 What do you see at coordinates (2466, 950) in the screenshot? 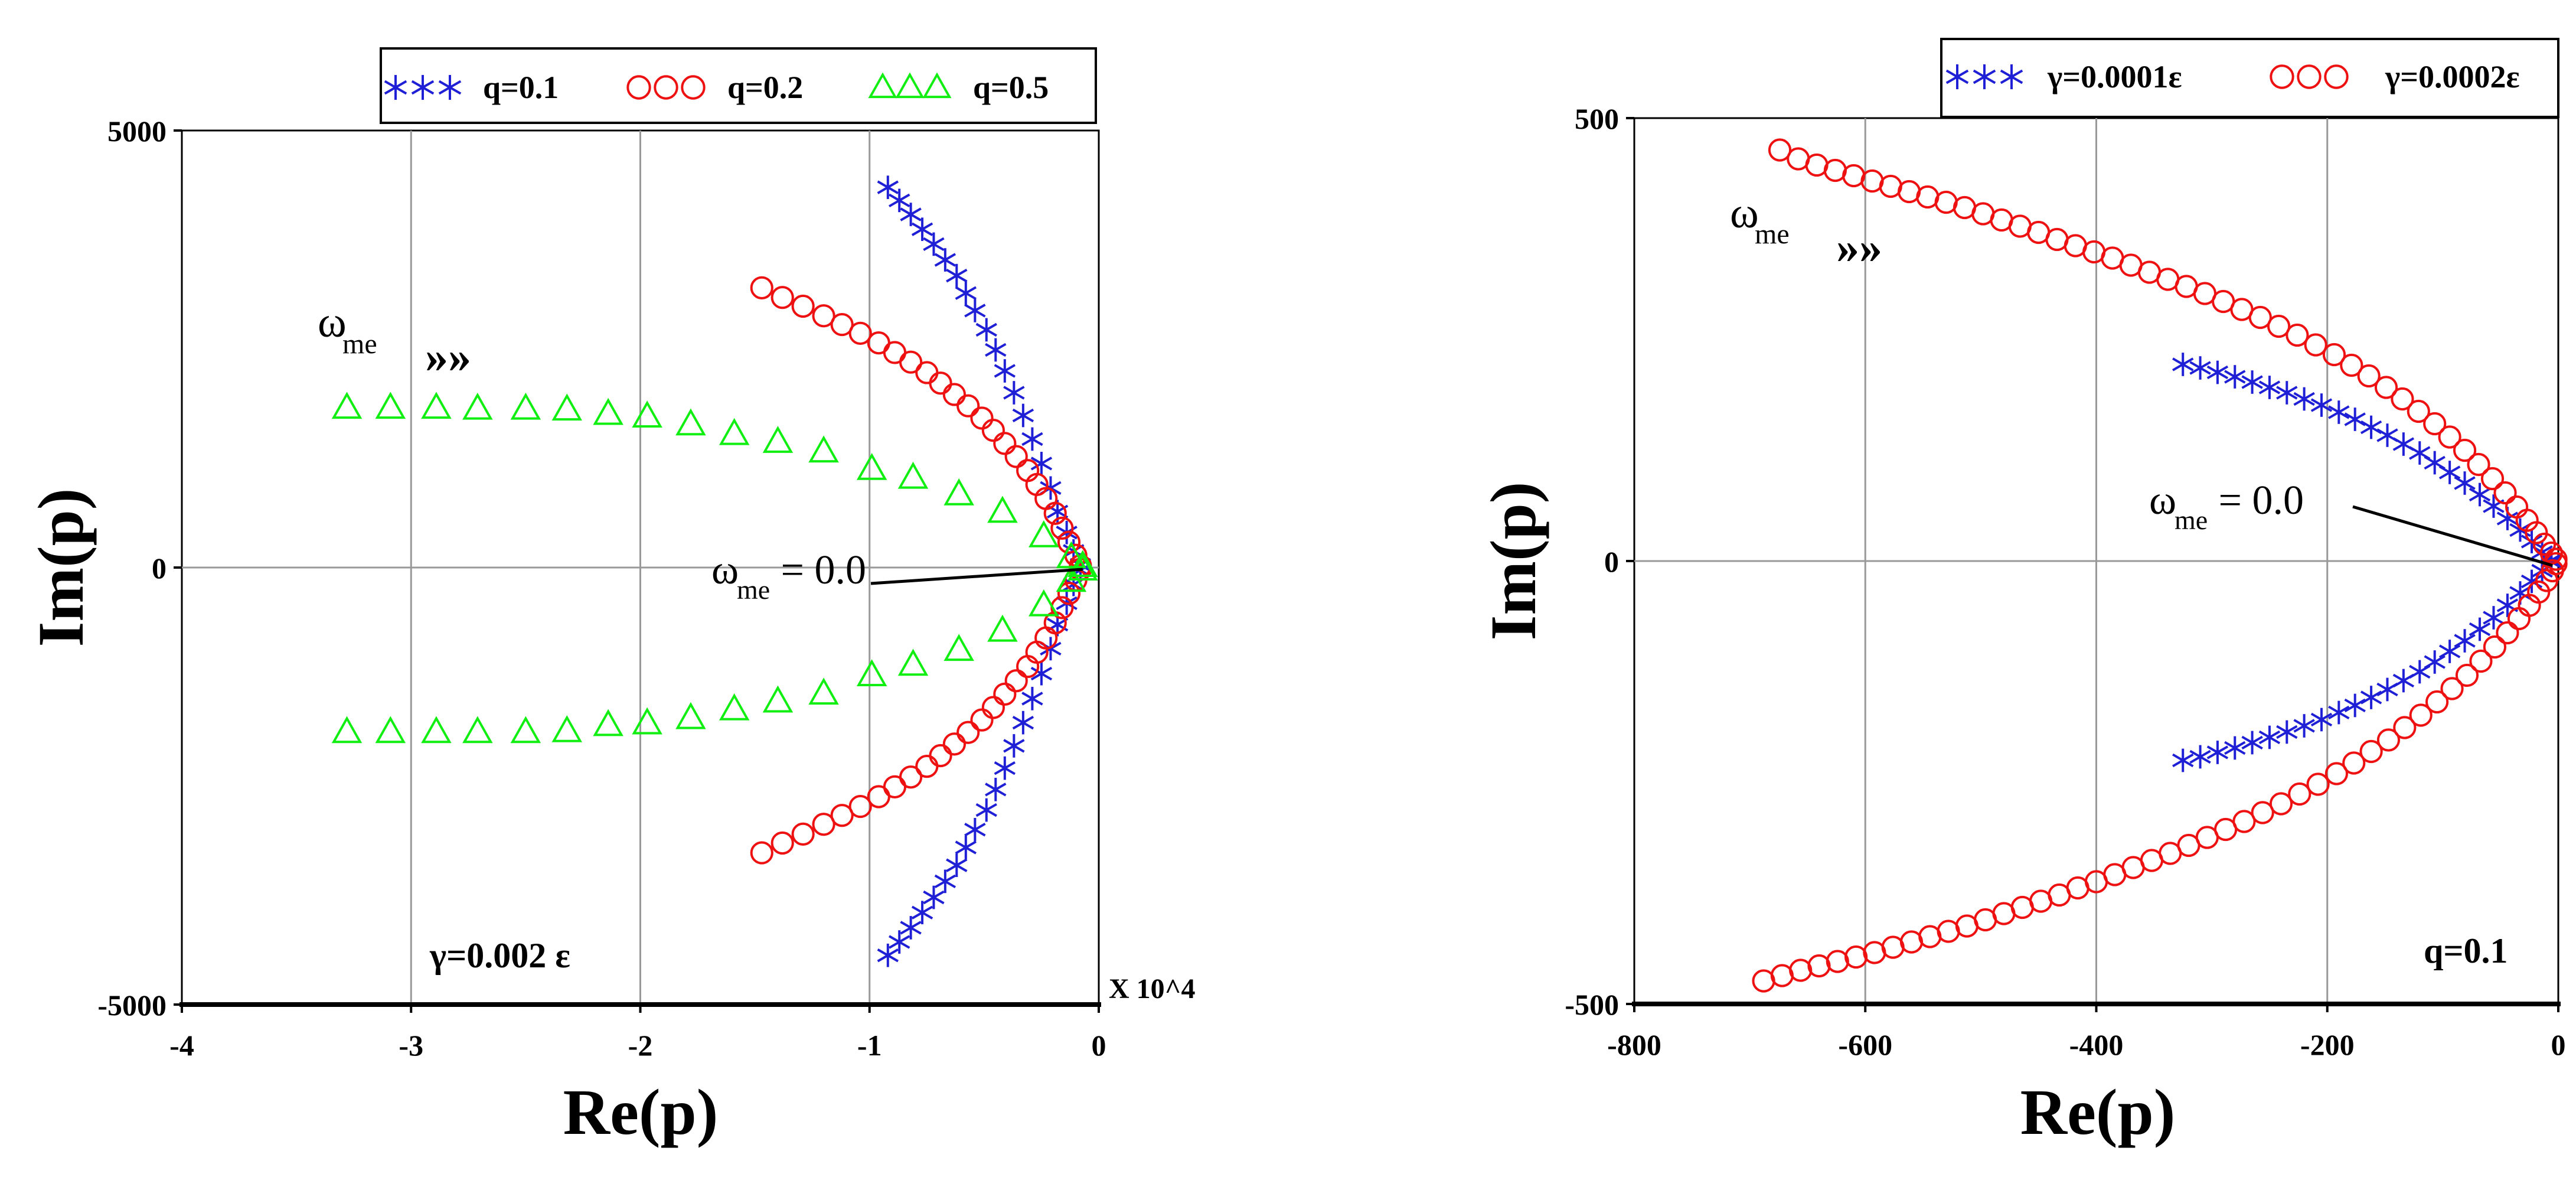
I see `right-param-label: q=0.1` at bounding box center [2466, 950].